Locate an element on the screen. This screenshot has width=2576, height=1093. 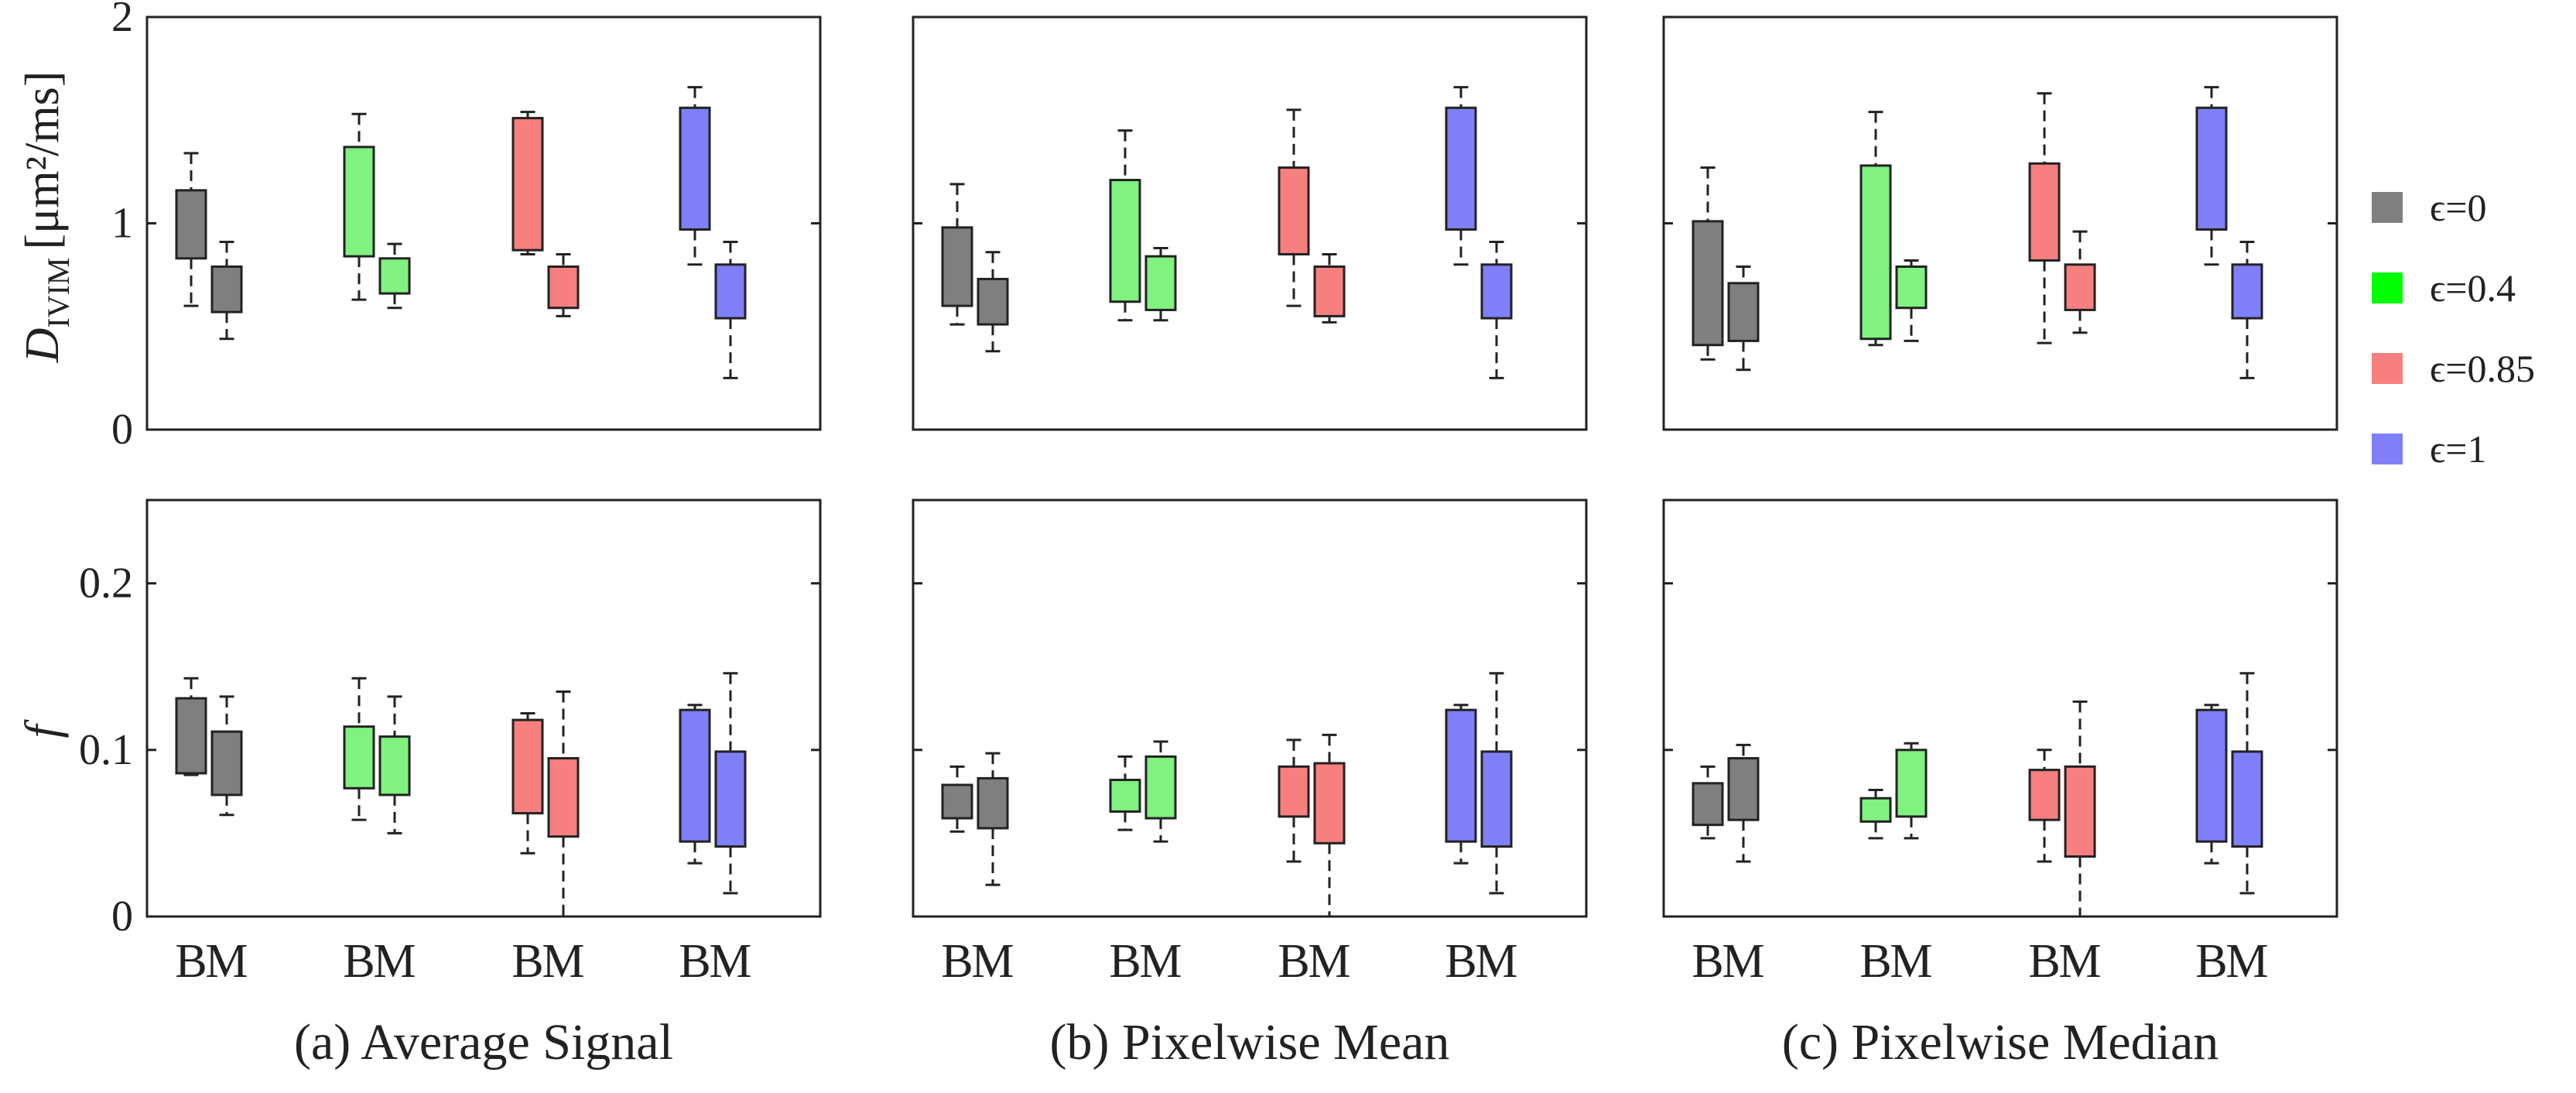
legend: ϵ=0 ϵ=0.4 ϵ=0.85 ϵ=1 is located at coordinates (2454, 328).